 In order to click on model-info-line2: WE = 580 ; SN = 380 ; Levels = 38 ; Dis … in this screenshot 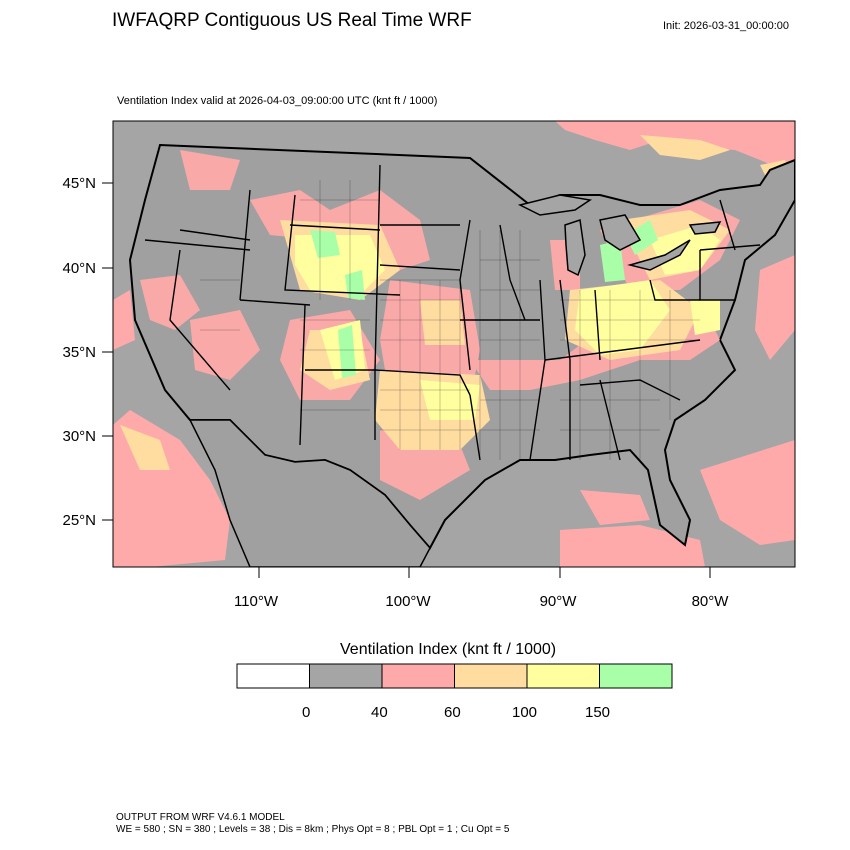, I will do `click(313, 829)`.